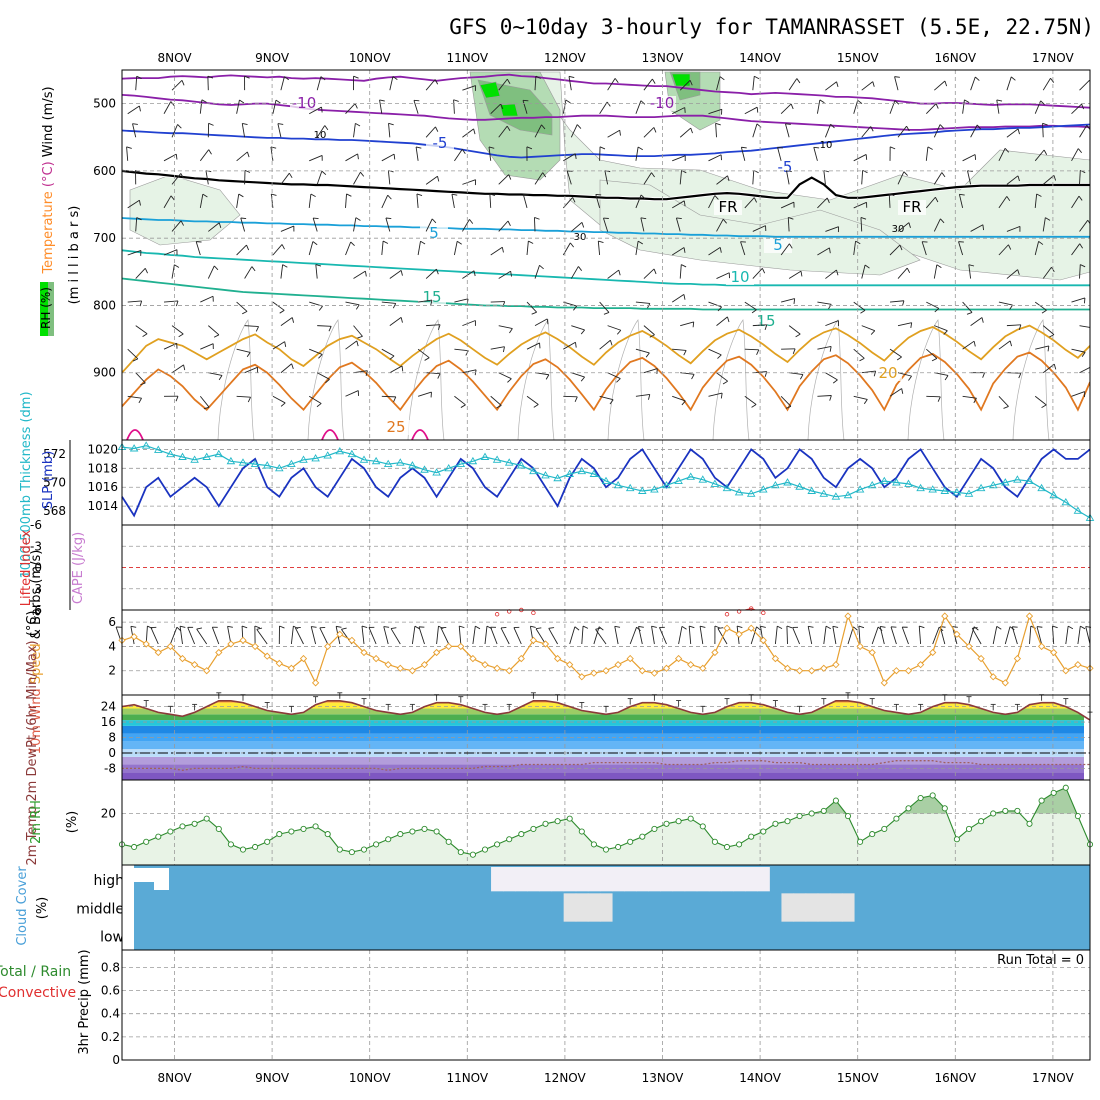  Describe the element at coordinates (1053, 58) in the screenshot. I see `top-day-label: 17NOV` at that location.